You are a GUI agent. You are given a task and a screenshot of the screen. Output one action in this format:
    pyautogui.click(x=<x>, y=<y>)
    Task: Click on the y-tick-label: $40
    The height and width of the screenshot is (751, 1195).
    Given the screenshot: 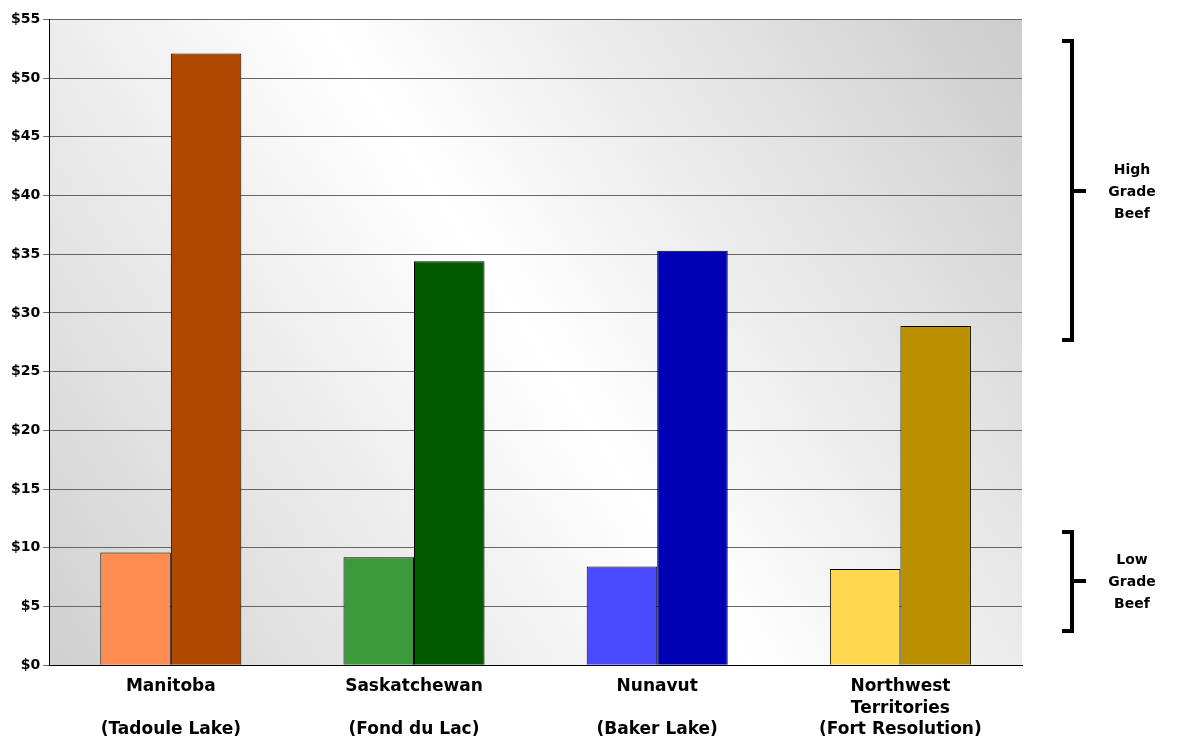 What is the action you would take?
    pyautogui.click(x=25, y=194)
    